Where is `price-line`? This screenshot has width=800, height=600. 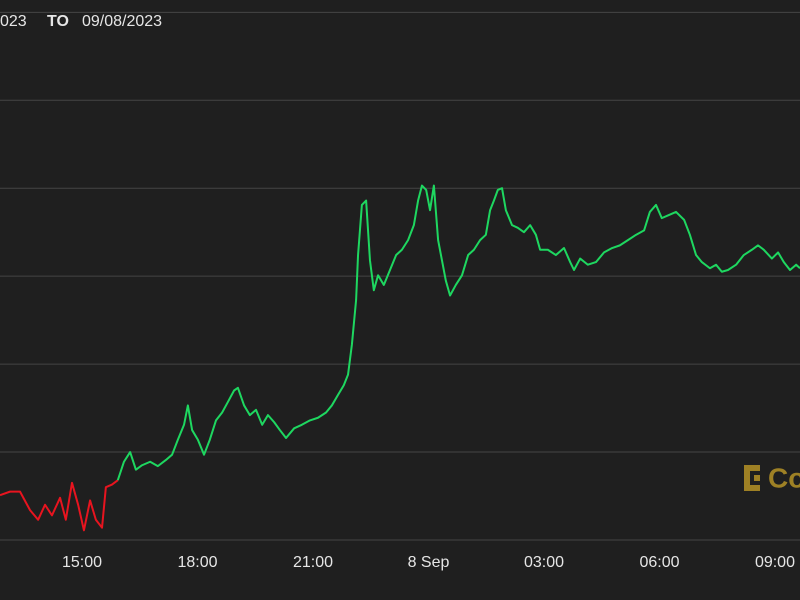 price-line is located at coordinates (59, 505).